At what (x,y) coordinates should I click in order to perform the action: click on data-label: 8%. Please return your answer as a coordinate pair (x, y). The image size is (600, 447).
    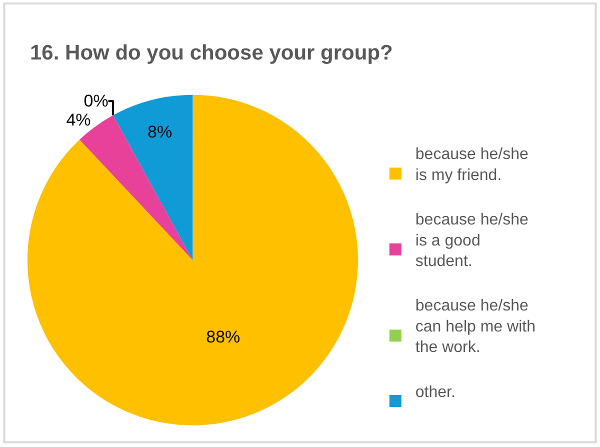
    Looking at the image, I should click on (159, 132).